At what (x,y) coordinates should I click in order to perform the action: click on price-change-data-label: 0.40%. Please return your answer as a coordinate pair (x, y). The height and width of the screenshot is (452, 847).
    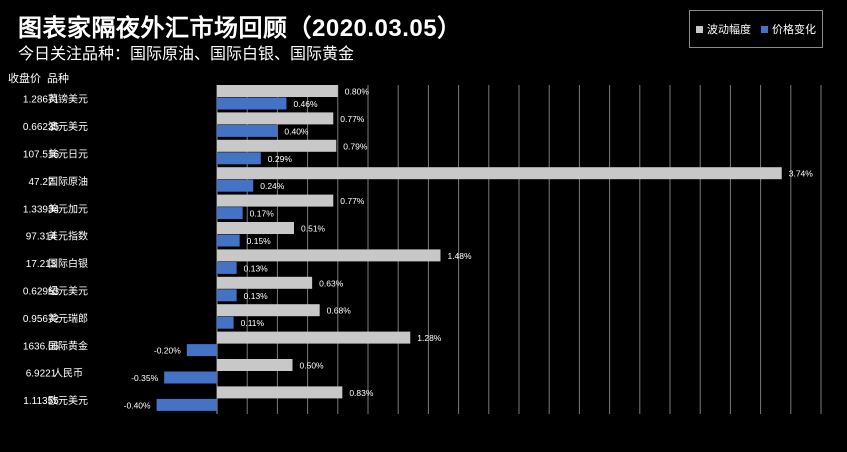
    Looking at the image, I should click on (296, 131).